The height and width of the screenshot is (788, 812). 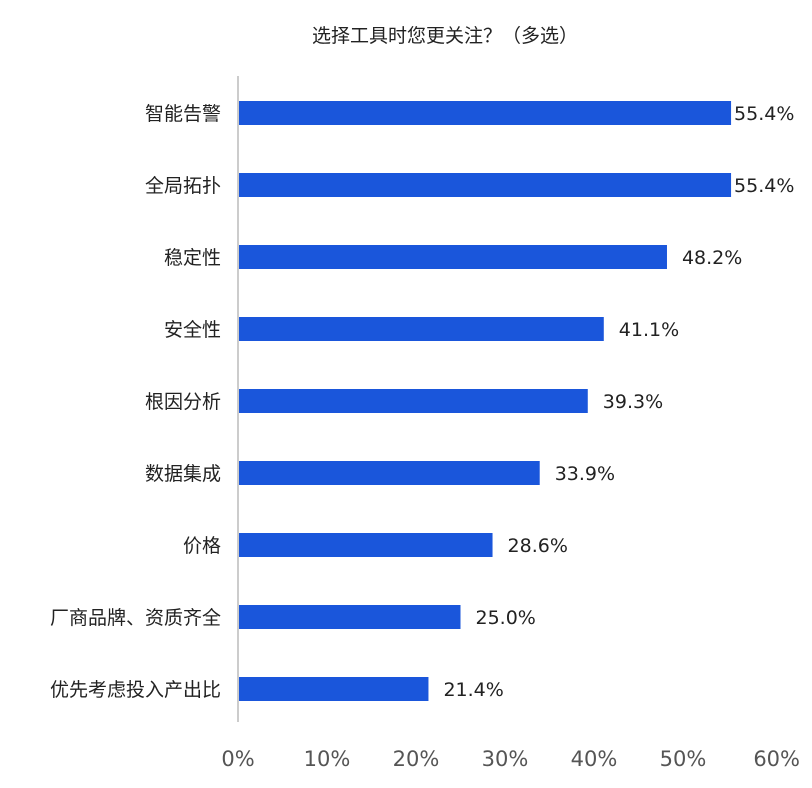 I want to click on x-tick-label-4: 40%, so click(x=594, y=759).